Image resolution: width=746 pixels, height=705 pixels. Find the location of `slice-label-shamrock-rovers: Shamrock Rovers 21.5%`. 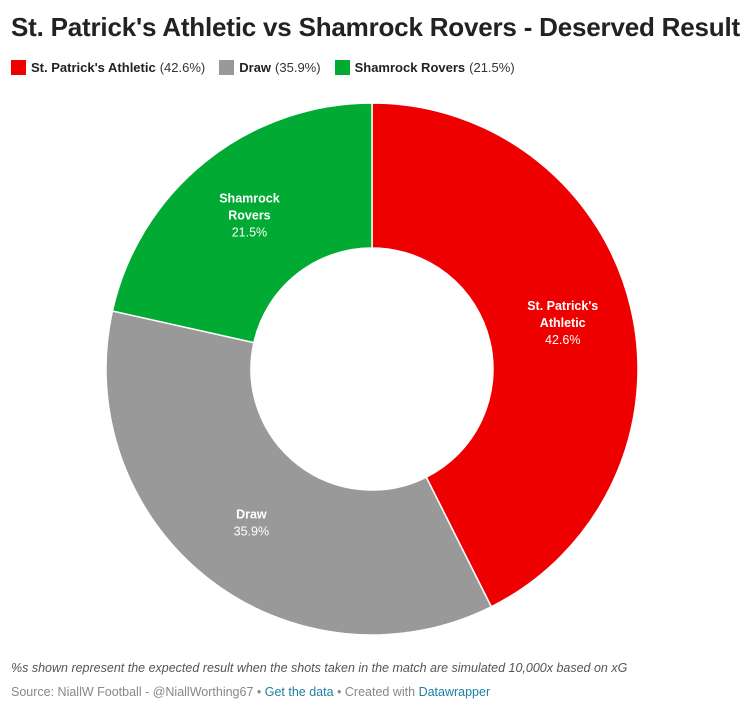

slice-label-shamrock-rovers: Shamrock Rovers 21.5% is located at coordinates (249, 215).